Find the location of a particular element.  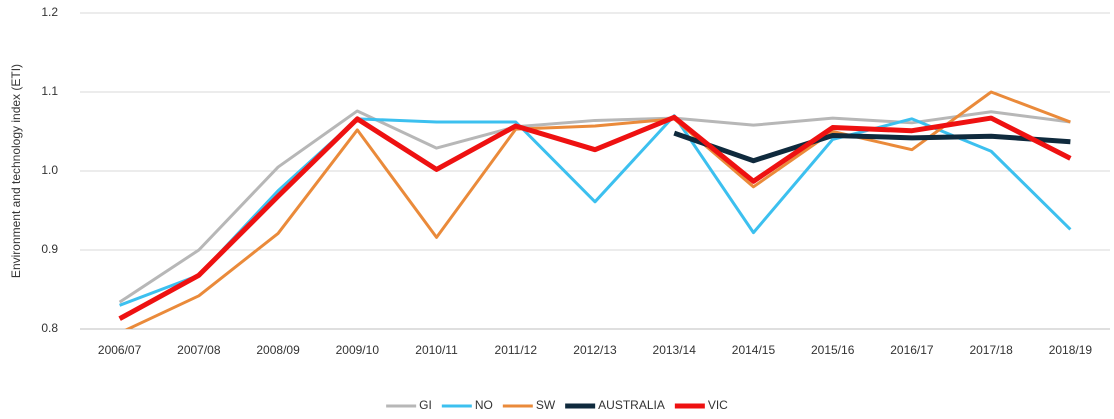

legend-label: VIC is located at coordinates (718, 405).